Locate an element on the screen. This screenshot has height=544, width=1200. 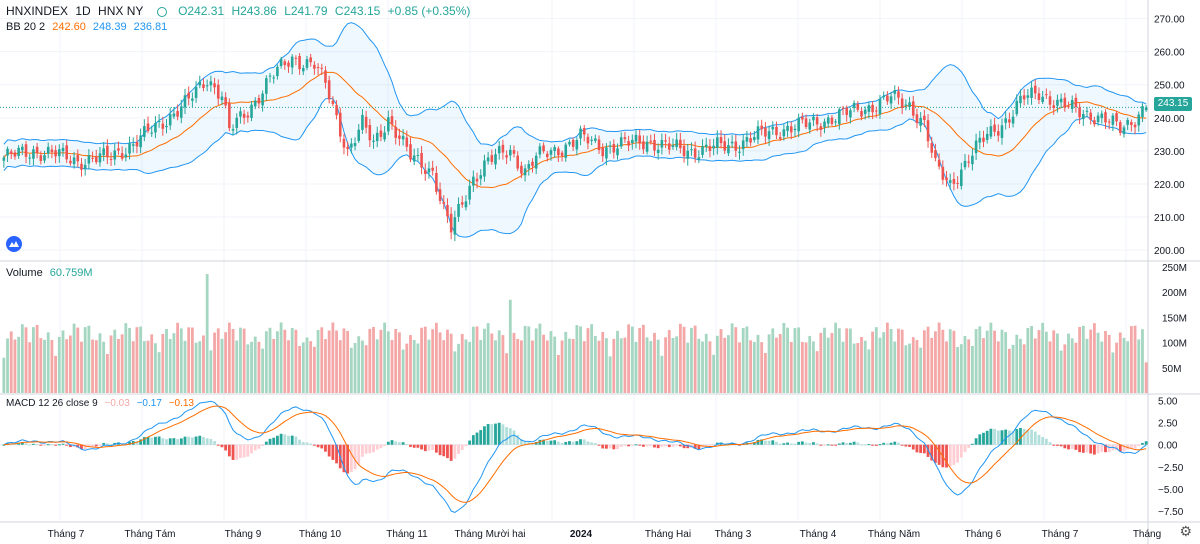
price-tick-label: 260.00 is located at coordinates (1169, 53).